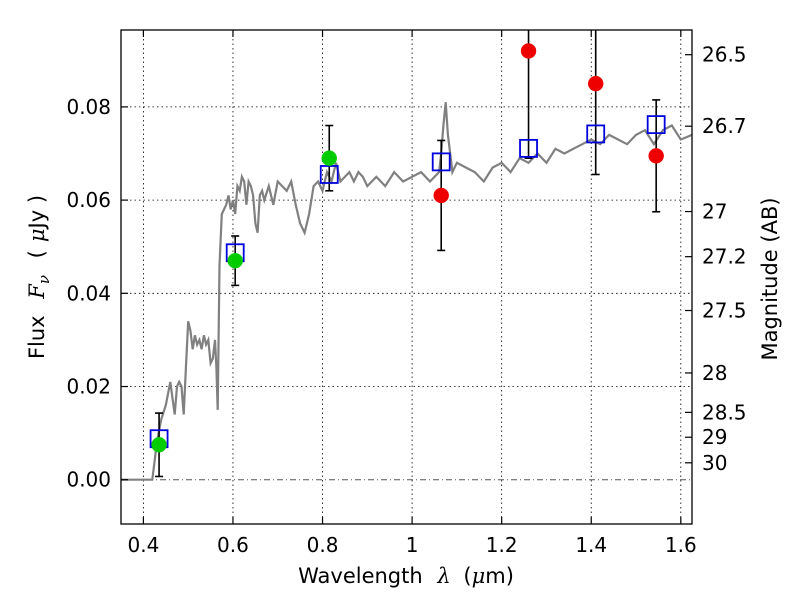  Describe the element at coordinates (143, 545) in the screenshot. I see `x-tick-label: 0.4` at that location.